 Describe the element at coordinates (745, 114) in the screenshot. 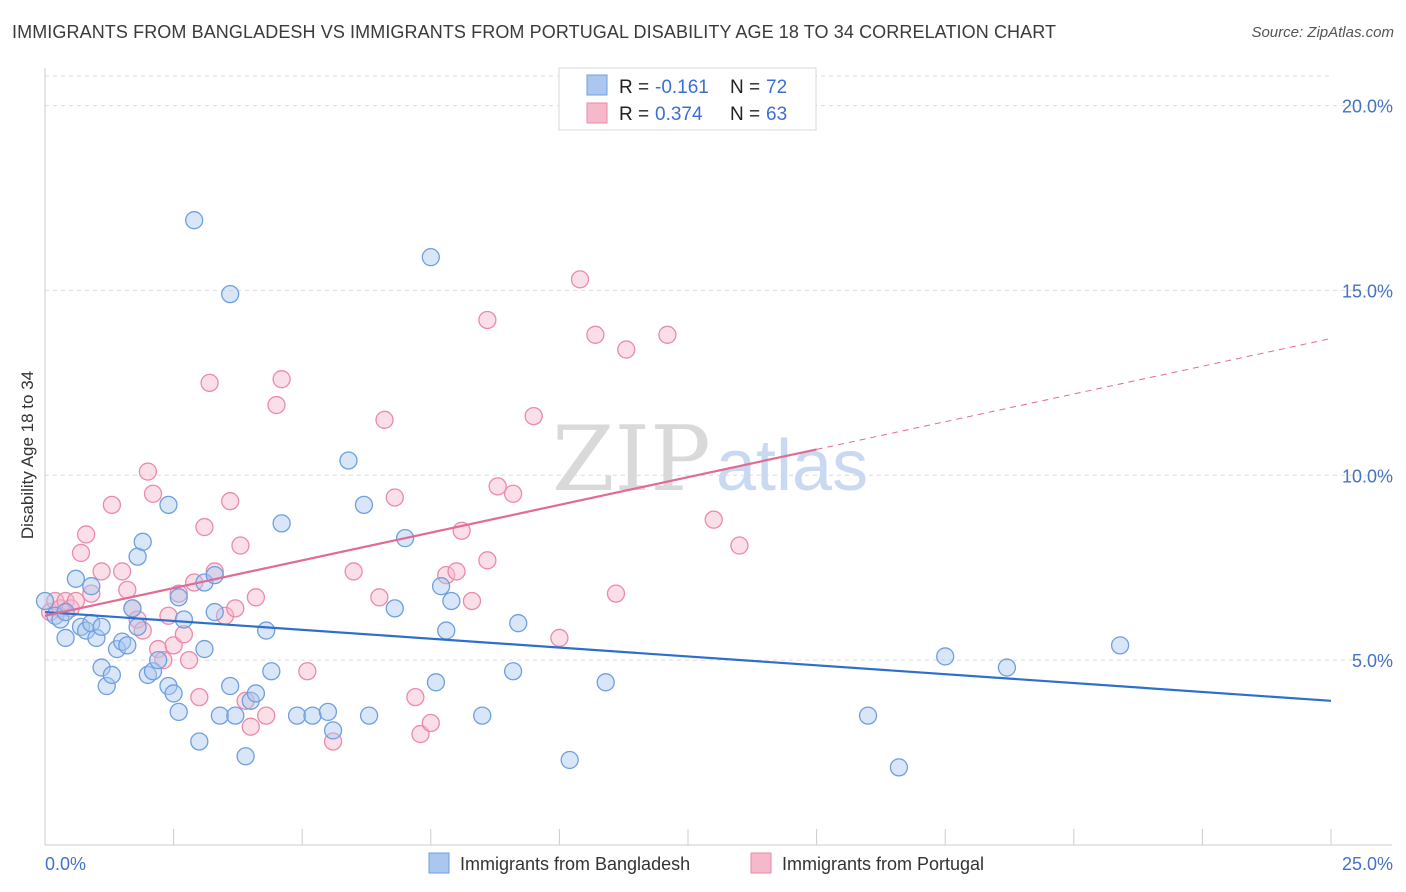

I see `legend-n-label-portugal: N =` at that location.